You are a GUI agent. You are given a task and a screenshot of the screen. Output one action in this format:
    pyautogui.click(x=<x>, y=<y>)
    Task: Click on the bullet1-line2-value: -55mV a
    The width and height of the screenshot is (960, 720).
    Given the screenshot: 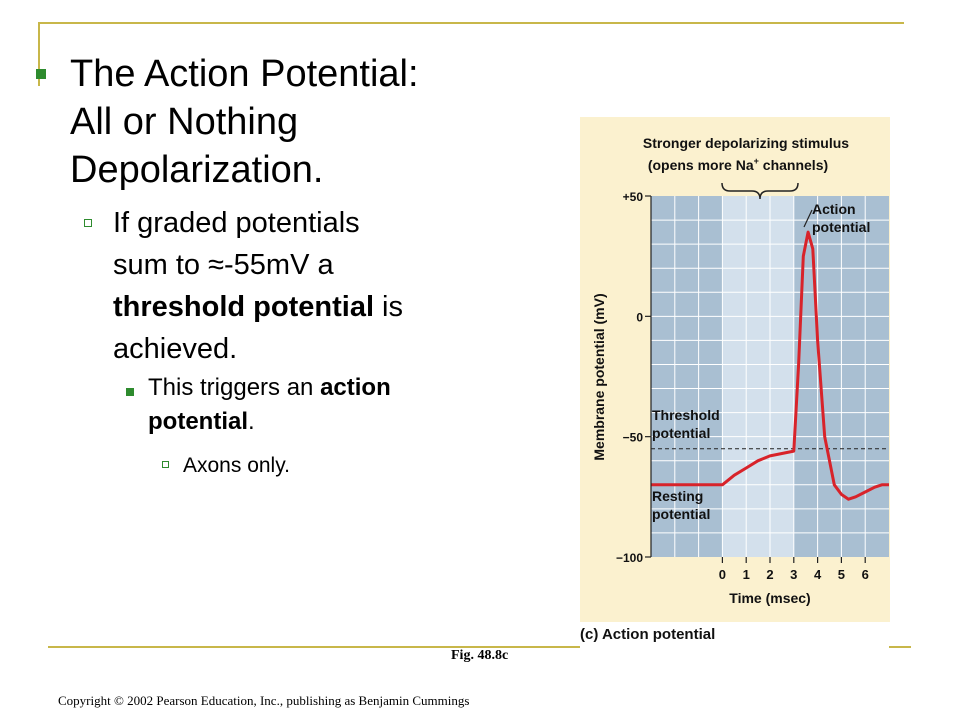 What is the action you would take?
    pyautogui.click(x=279, y=265)
    